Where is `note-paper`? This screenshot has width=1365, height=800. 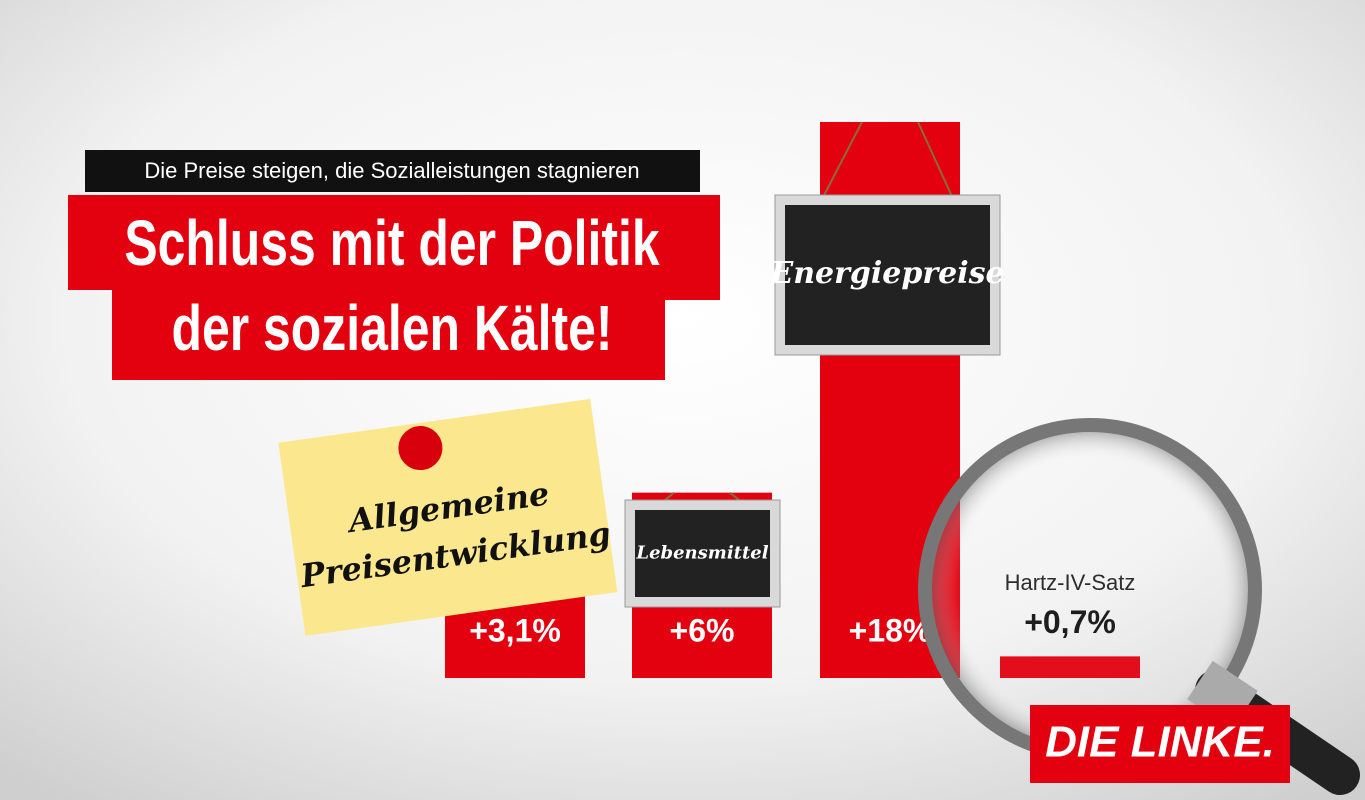
note-paper is located at coordinates (448, 517).